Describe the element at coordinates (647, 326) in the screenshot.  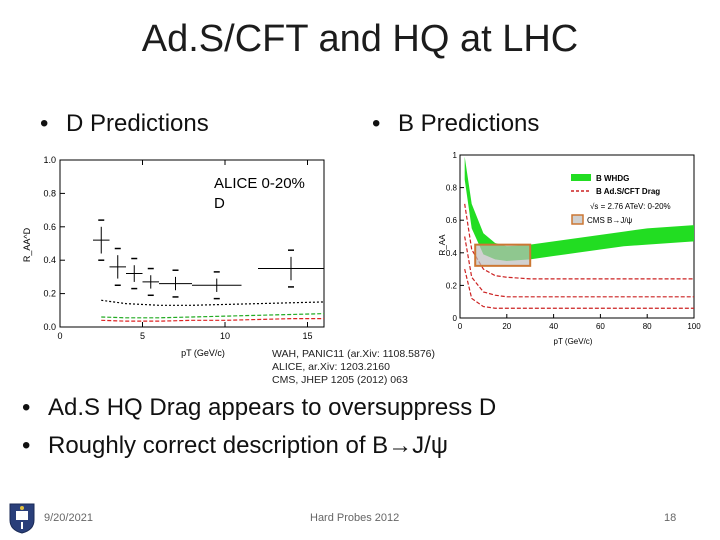
I see `x-tick-label: 80` at that location.